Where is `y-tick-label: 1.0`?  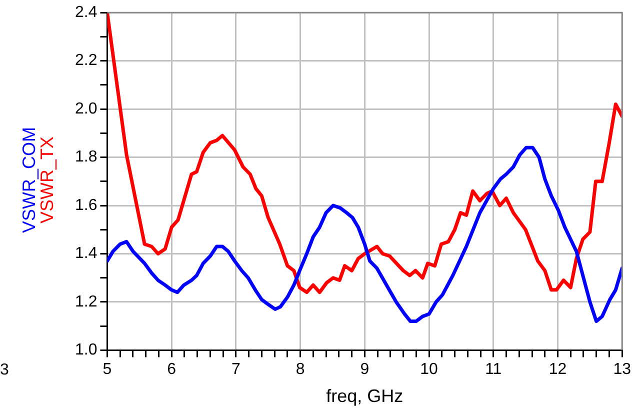 y-tick-label: 1.0 is located at coordinates (86, 350).